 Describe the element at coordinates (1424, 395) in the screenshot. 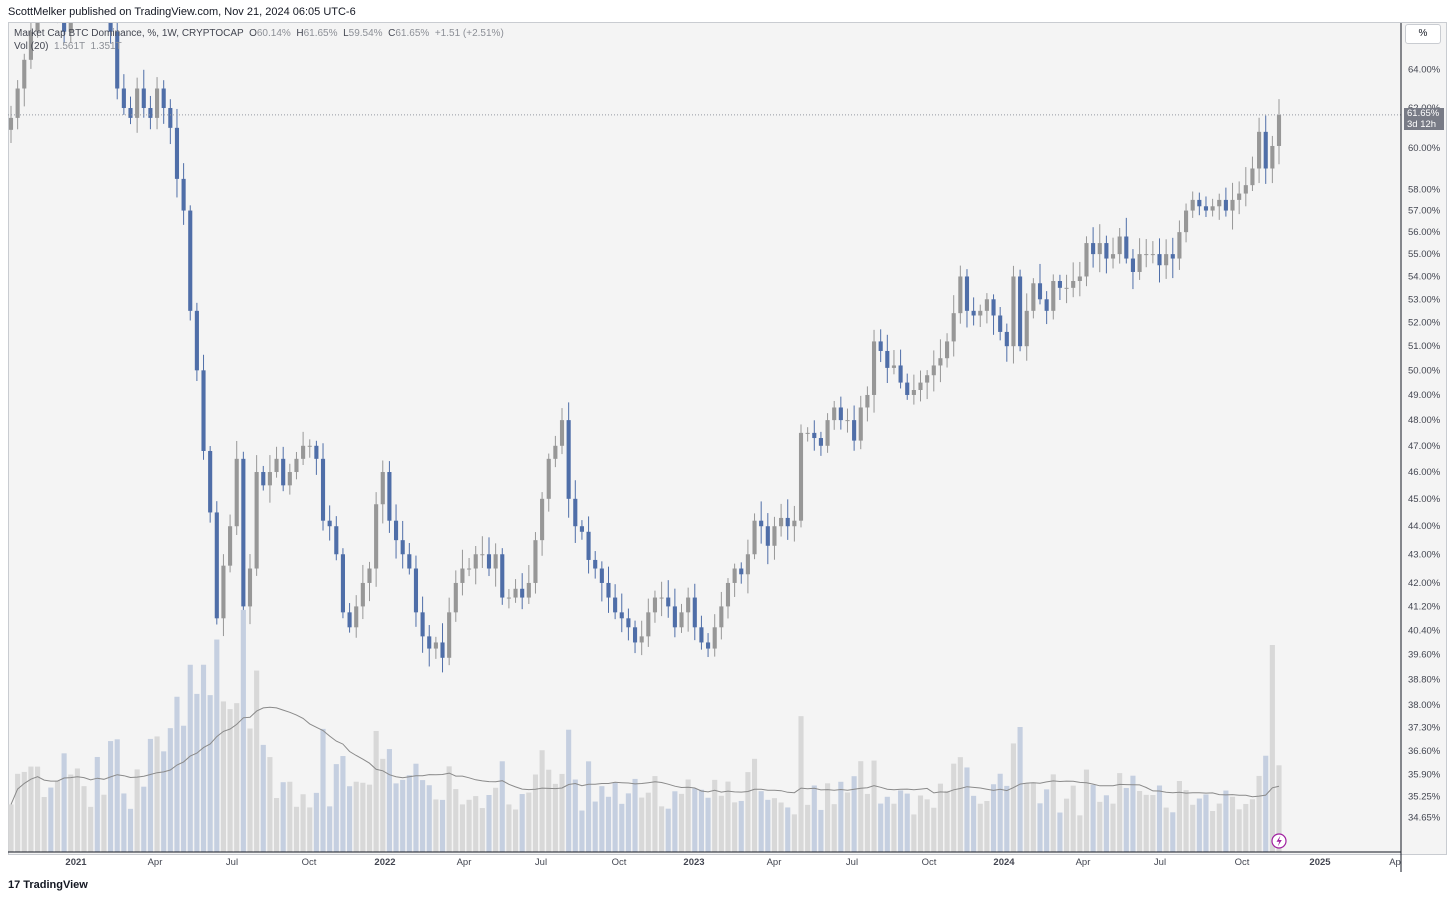

I see `y-tick-label: 49.00%` at that location.